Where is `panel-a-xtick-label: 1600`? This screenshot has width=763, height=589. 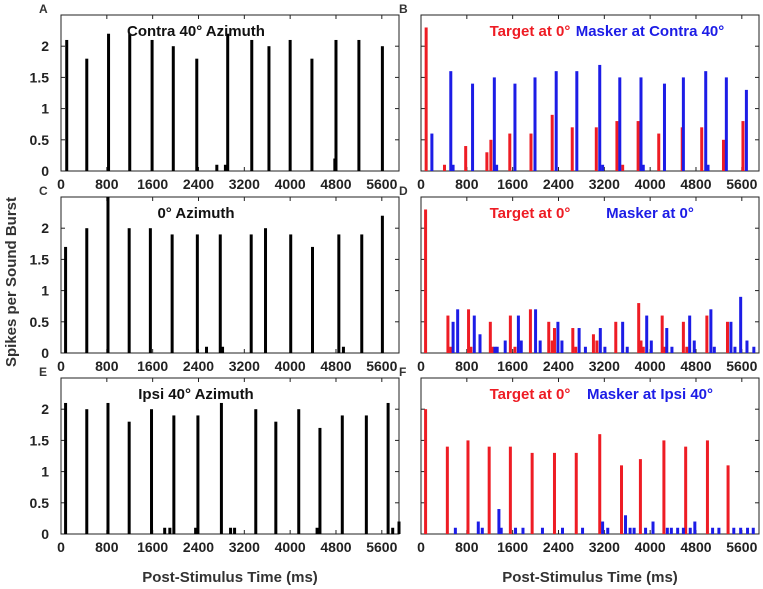
panel-a-xtick-label: 1600 is located at coordinates (152, 184).